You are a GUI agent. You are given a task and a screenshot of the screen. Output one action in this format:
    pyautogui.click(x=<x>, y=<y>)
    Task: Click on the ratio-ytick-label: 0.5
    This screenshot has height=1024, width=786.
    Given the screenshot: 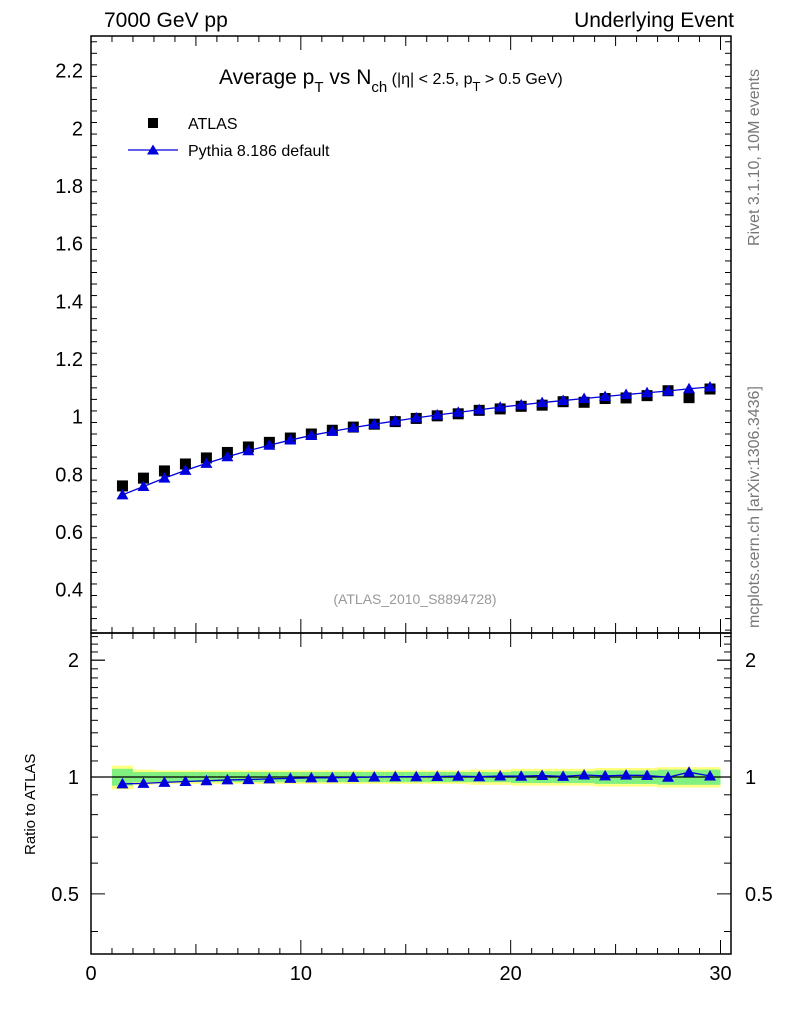 What is the action you would take?
    pyautogui.click(x=65, y=895)
    